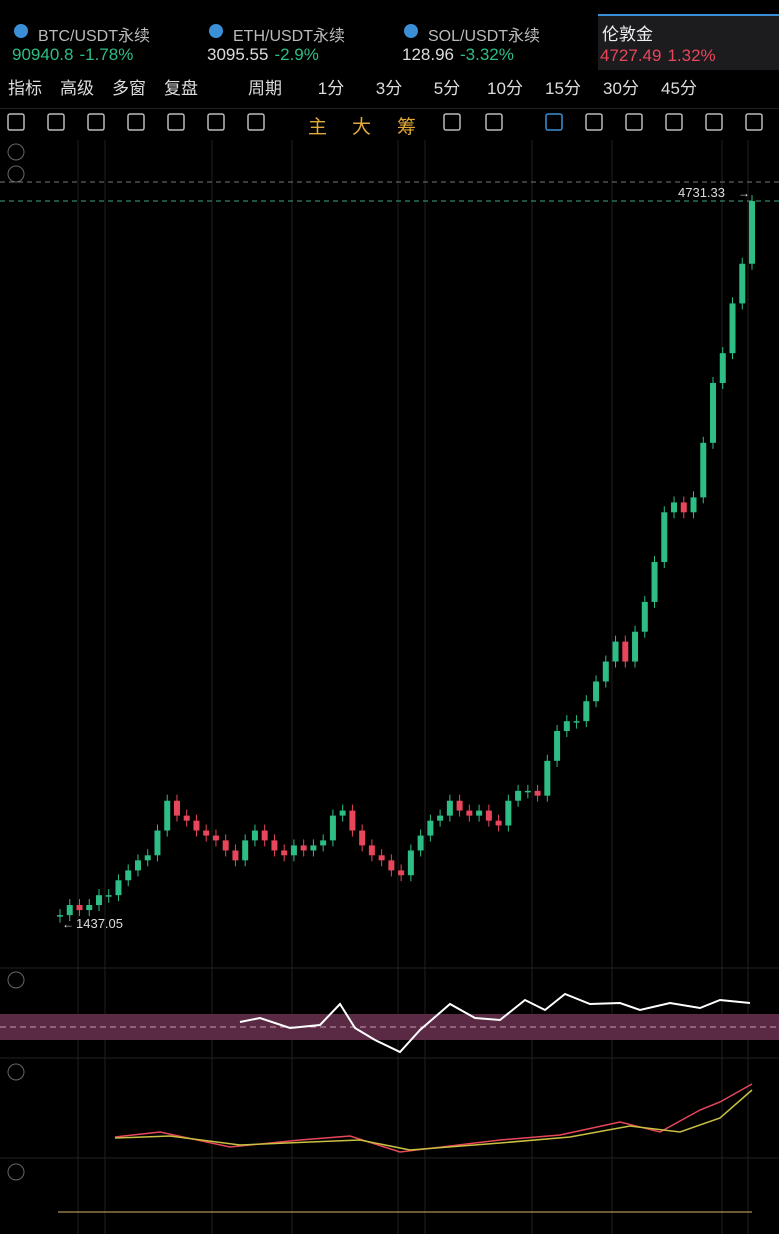 This screenshot has height=1234, width=779. What do you see at coordinates (318, 127) in the screenshot?
I see `chip-toggle: 主` at bounding box center [318, 127].